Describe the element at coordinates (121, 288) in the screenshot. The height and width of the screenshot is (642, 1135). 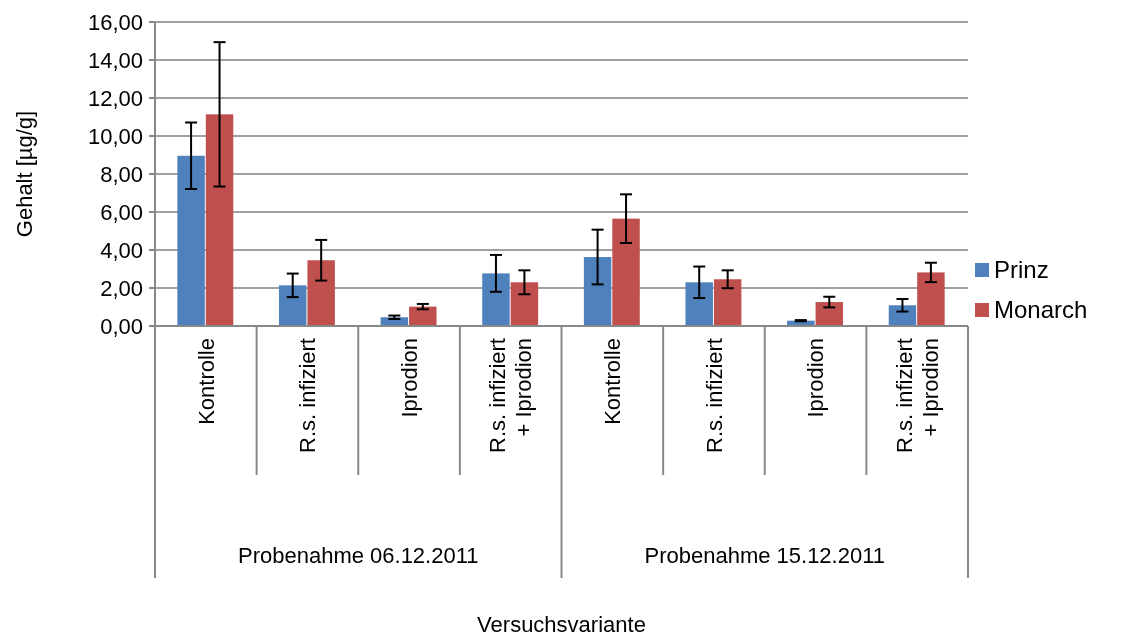
I see `y-tick-label: 2,00` at that location.